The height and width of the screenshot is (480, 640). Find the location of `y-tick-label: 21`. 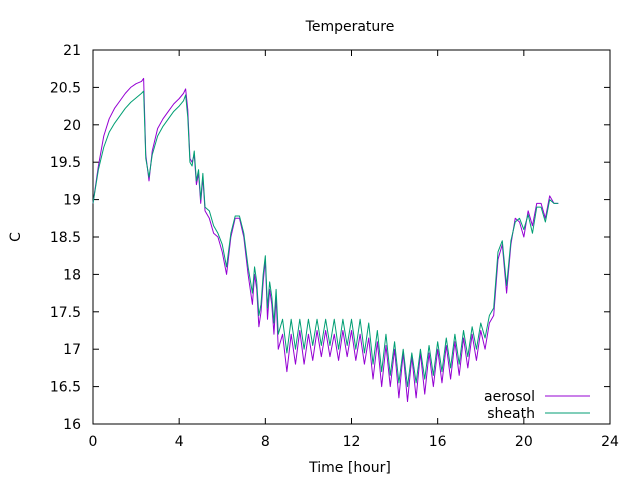

y-tick-label: 21 is located at coordinates (72, 51).